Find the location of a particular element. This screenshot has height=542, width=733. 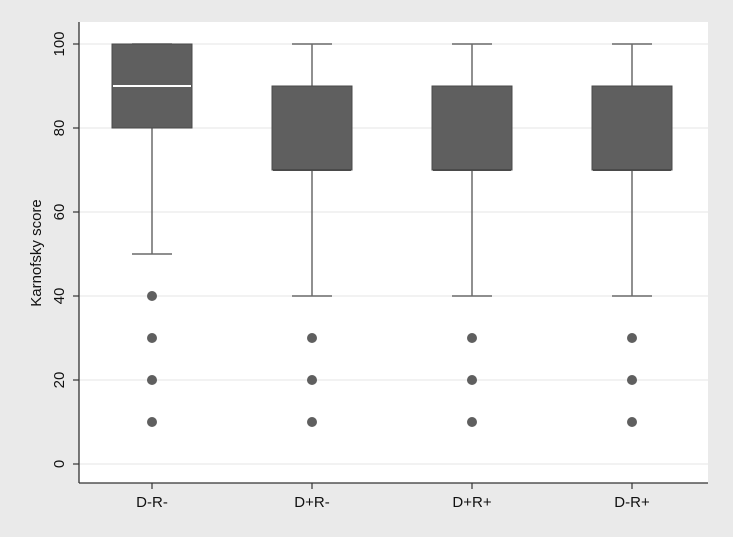

x-tick-label: D+R+ is located at coordinates (471, 502).